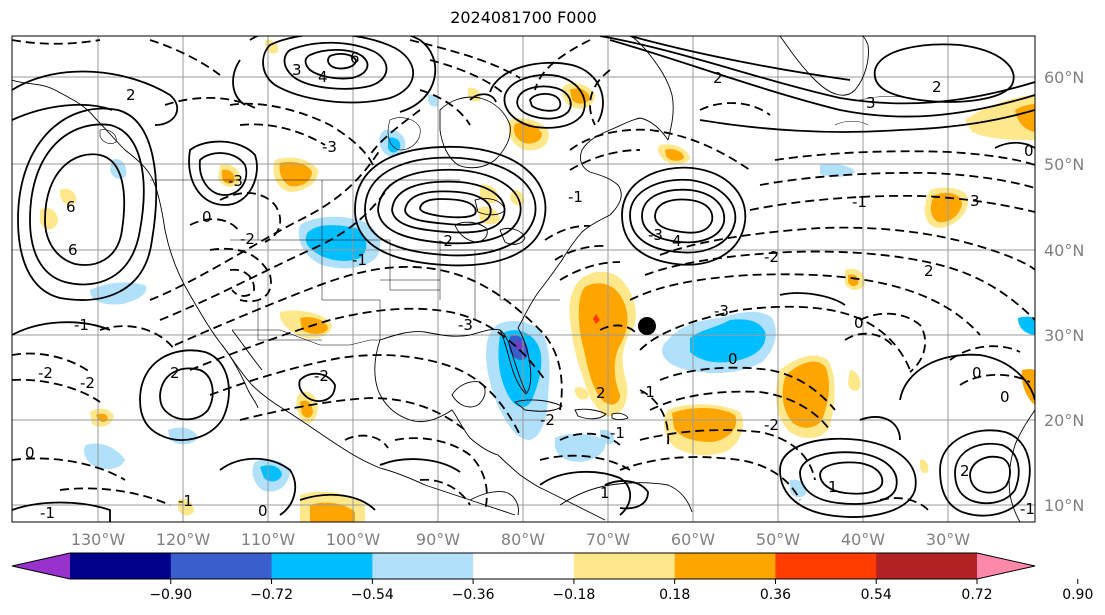 The image size is (1105, 615). What do you see at coordinates (1064, 335) in the screenshot?
I see `lat-label: 30°N` at bounding box center [1064, 335].